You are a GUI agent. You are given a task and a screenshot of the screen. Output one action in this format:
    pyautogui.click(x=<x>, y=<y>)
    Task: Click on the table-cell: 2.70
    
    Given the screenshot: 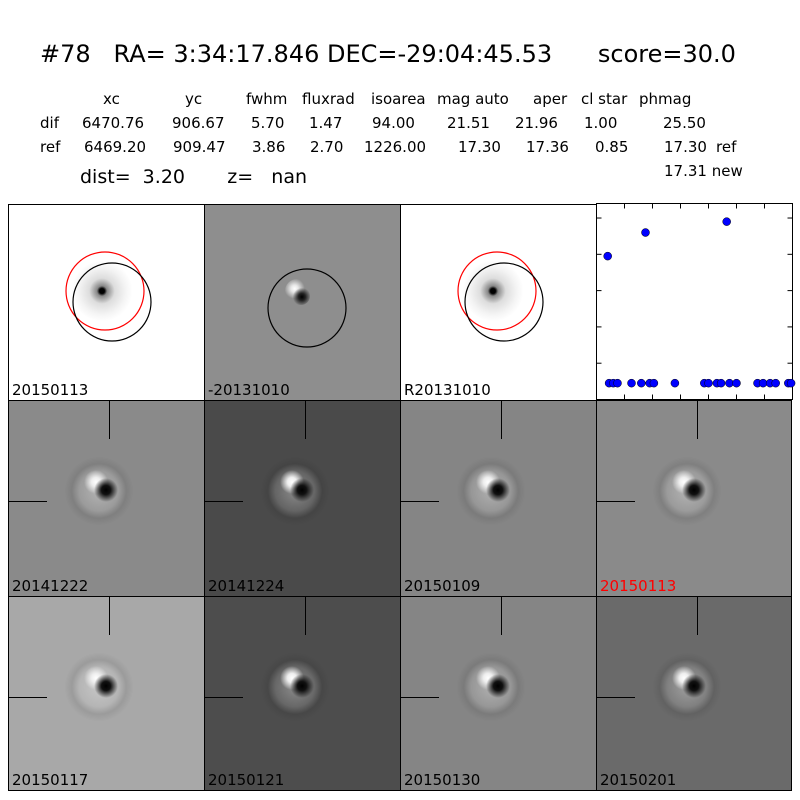 What is the action you would take?
    pyautogui.click(x=327, y=147)
    